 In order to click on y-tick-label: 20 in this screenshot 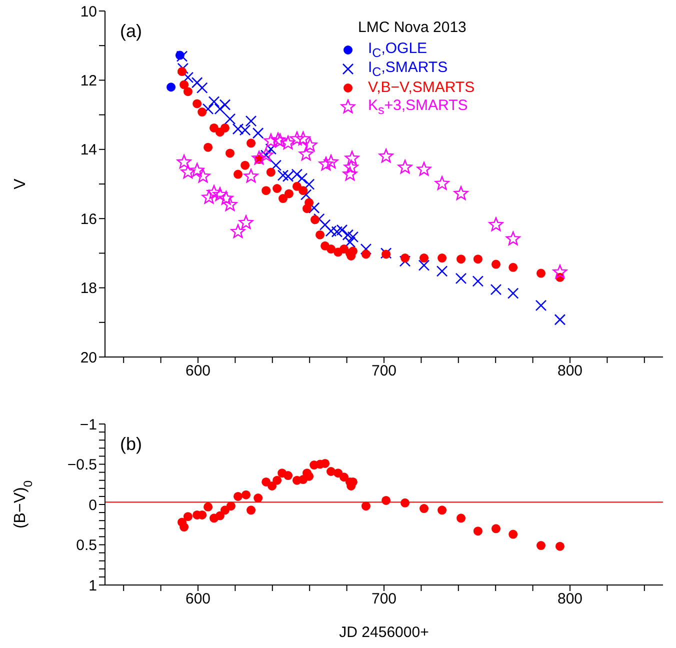, I will do `click(88, 357)`.